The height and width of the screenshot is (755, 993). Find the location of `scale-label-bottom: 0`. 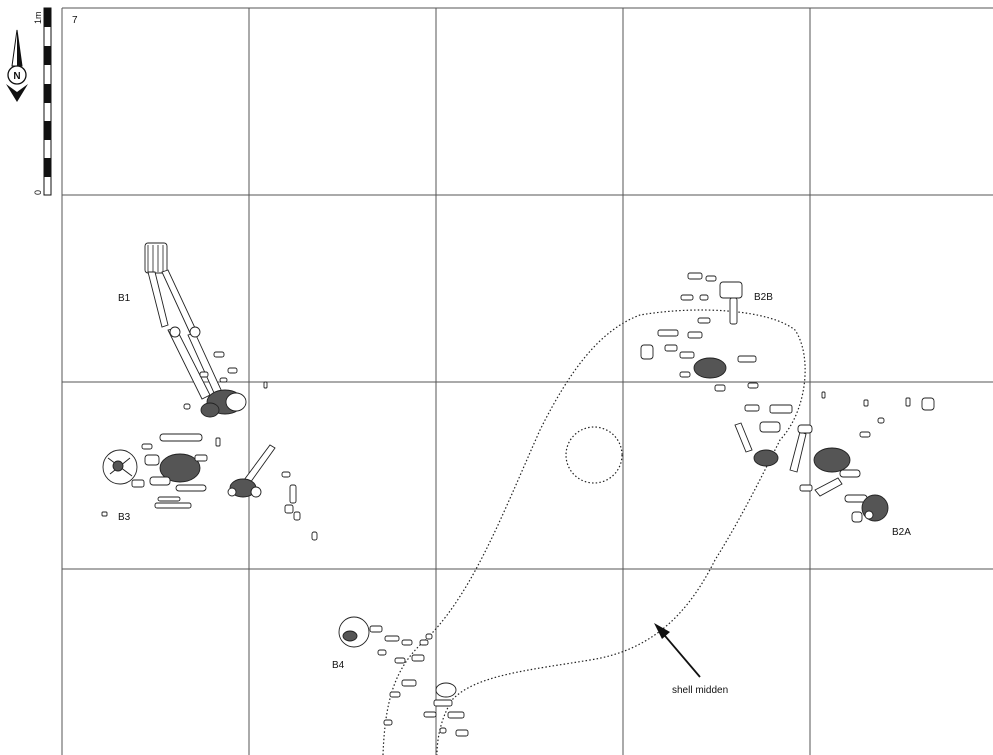

scale-label-bottom: 0 is located at coordinates (38, 192).